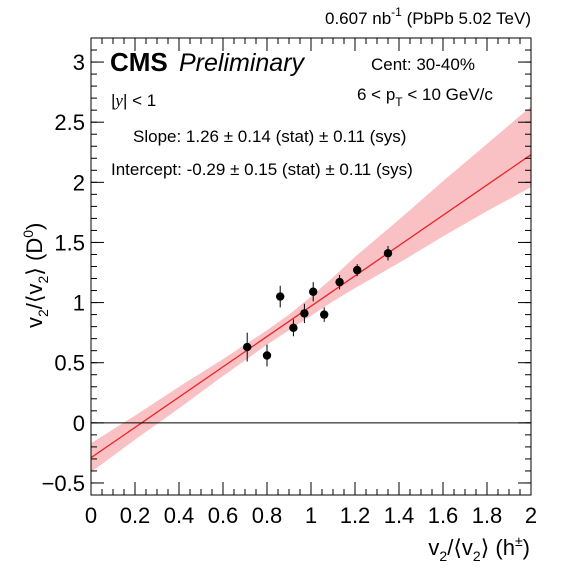 This screenshot has height=578, width=580. What do you see at coordinates (139, 62) in the screenshot?
I see `cms-label: CMS` at bounding box center [139, 62].